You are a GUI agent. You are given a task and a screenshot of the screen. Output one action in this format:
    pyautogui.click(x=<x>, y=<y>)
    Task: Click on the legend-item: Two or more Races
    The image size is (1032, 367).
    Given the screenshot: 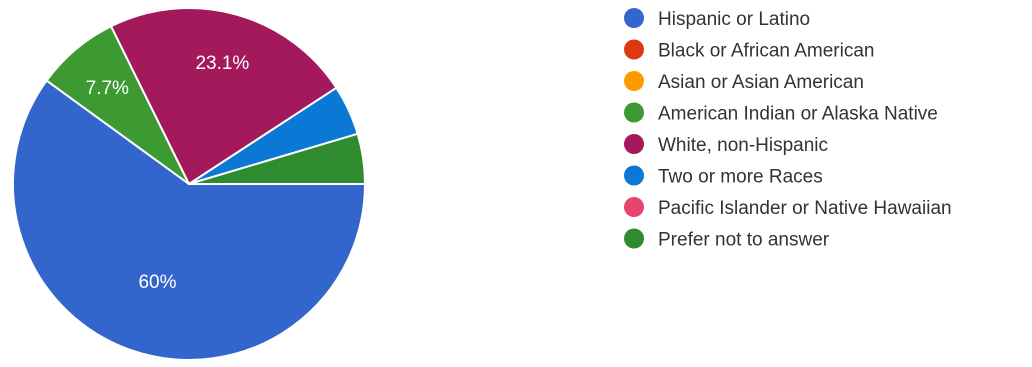 What is the action you would take?
    pyautogui.click(x=723, y=176)
    